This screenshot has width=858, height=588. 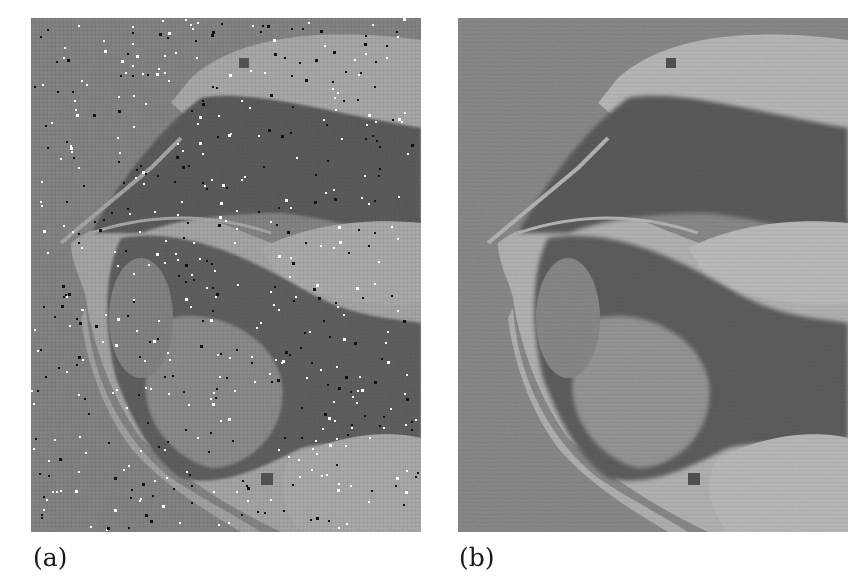 I want to click on caption-a: (a), so click(x=50, y=557).